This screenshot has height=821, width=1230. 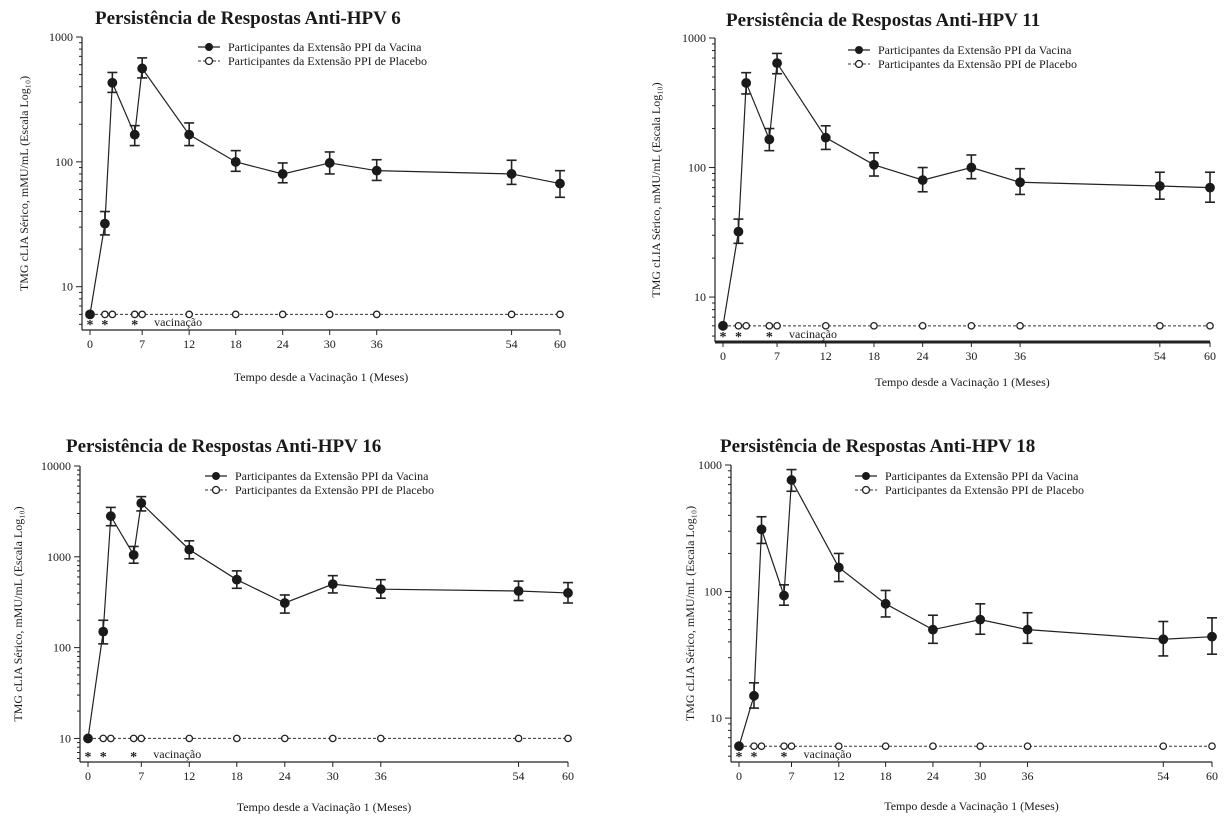 I want to click on legend-marker-vaccine, so click(x=209, y=47).